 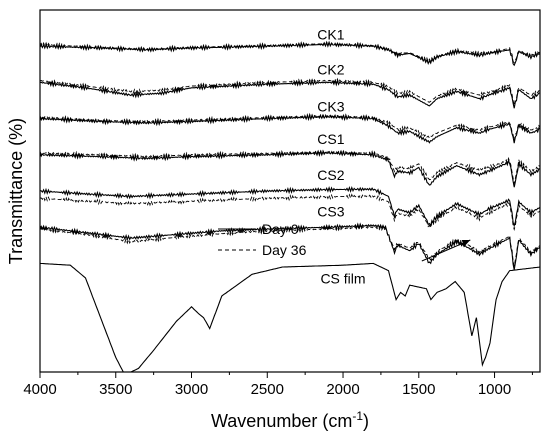 What do you see at coordinates (357, 416) in the screenshot?
I see `x-axis-title-superscript: -1` at bounding box center [357, 416].